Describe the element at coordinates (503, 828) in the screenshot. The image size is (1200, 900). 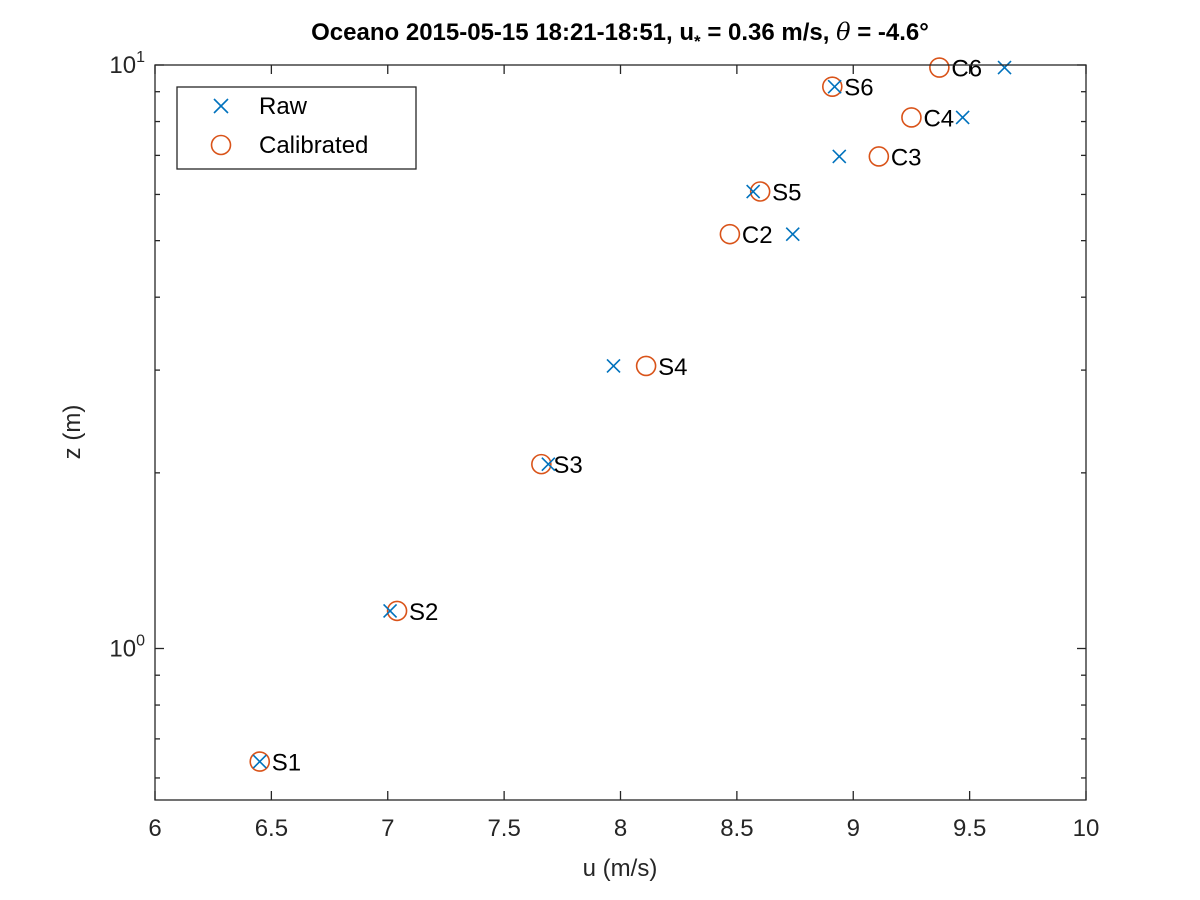
I see `x-tick-label: 7.5` at that location.